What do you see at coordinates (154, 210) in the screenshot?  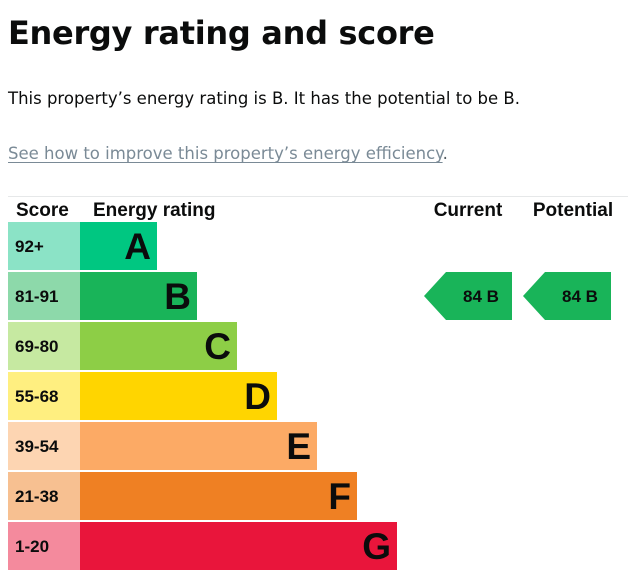 I see `energy-rating-header: Energy rating` at bounding box center [154, 210].